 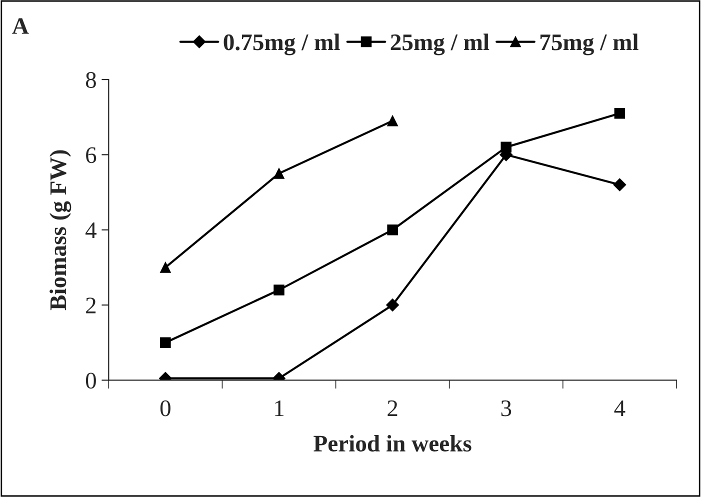 I want to click on x-tick-label: 0, so click(x=165, y=408).